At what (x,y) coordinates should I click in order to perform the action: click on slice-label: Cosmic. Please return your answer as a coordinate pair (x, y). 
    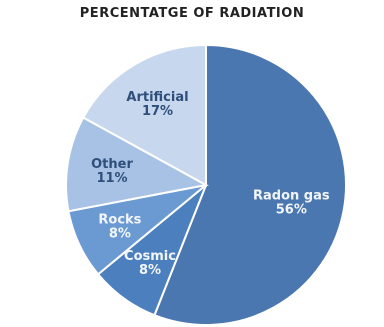
    Looking at the image, I should click on (150, 256).